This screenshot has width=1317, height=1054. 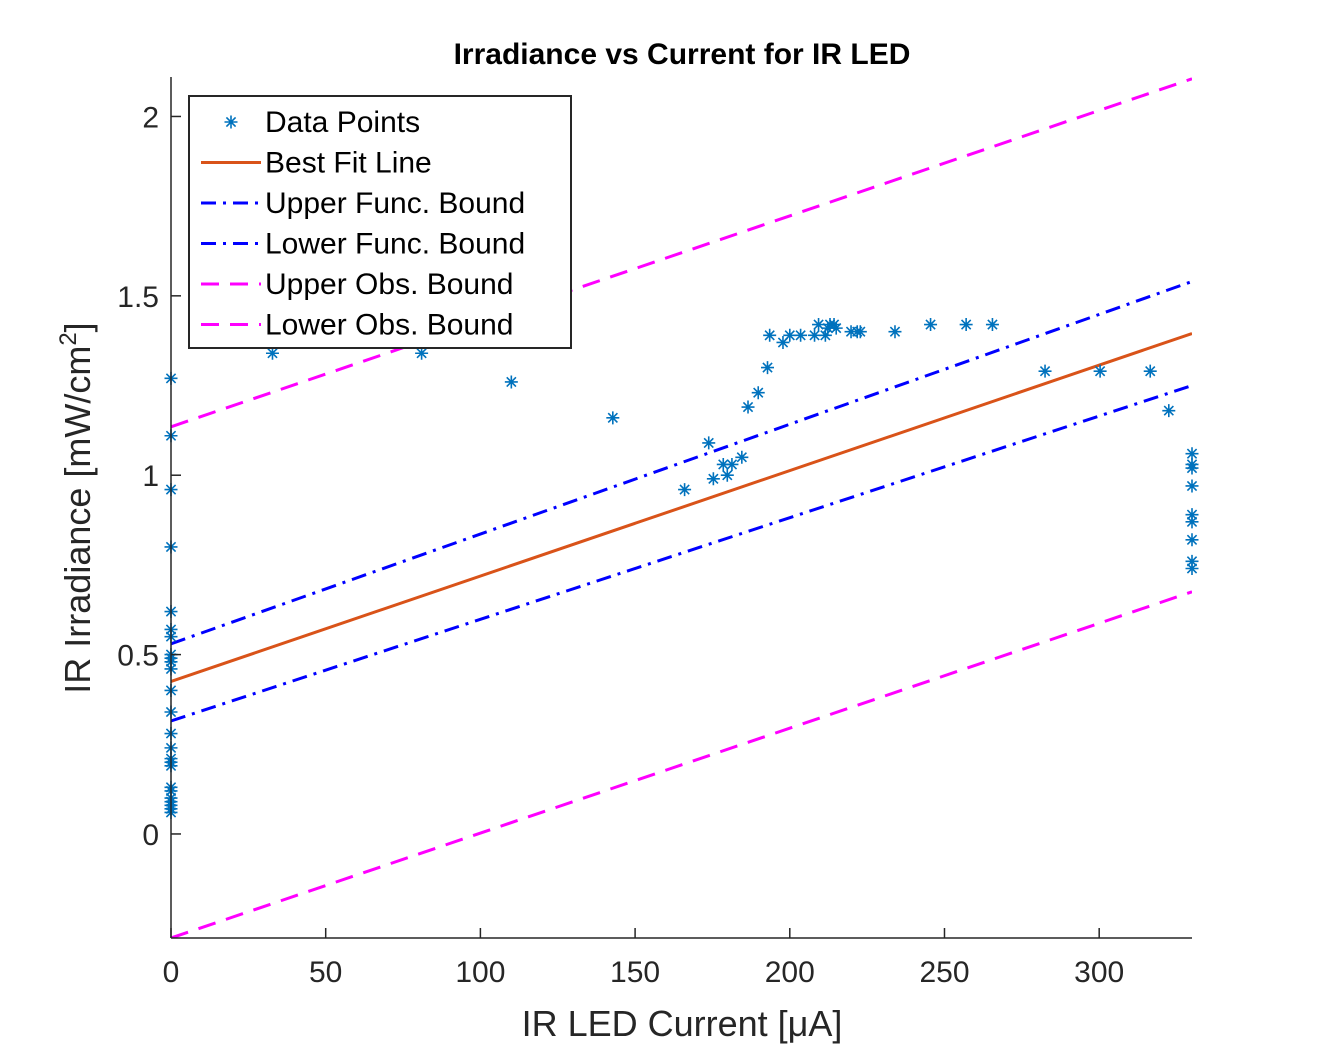 I want to click on legend-label: Upper Obs. Bound, so click(x=389, y=284).